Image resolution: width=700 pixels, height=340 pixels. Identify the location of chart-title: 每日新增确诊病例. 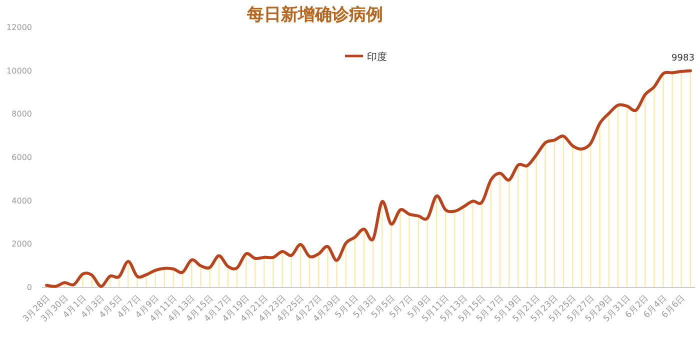
(314, 15).